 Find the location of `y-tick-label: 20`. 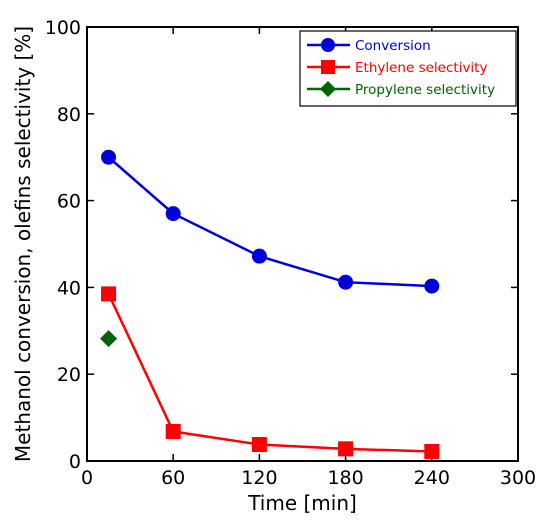

y-tick-label: 20 is located at coordinates (69, 375).